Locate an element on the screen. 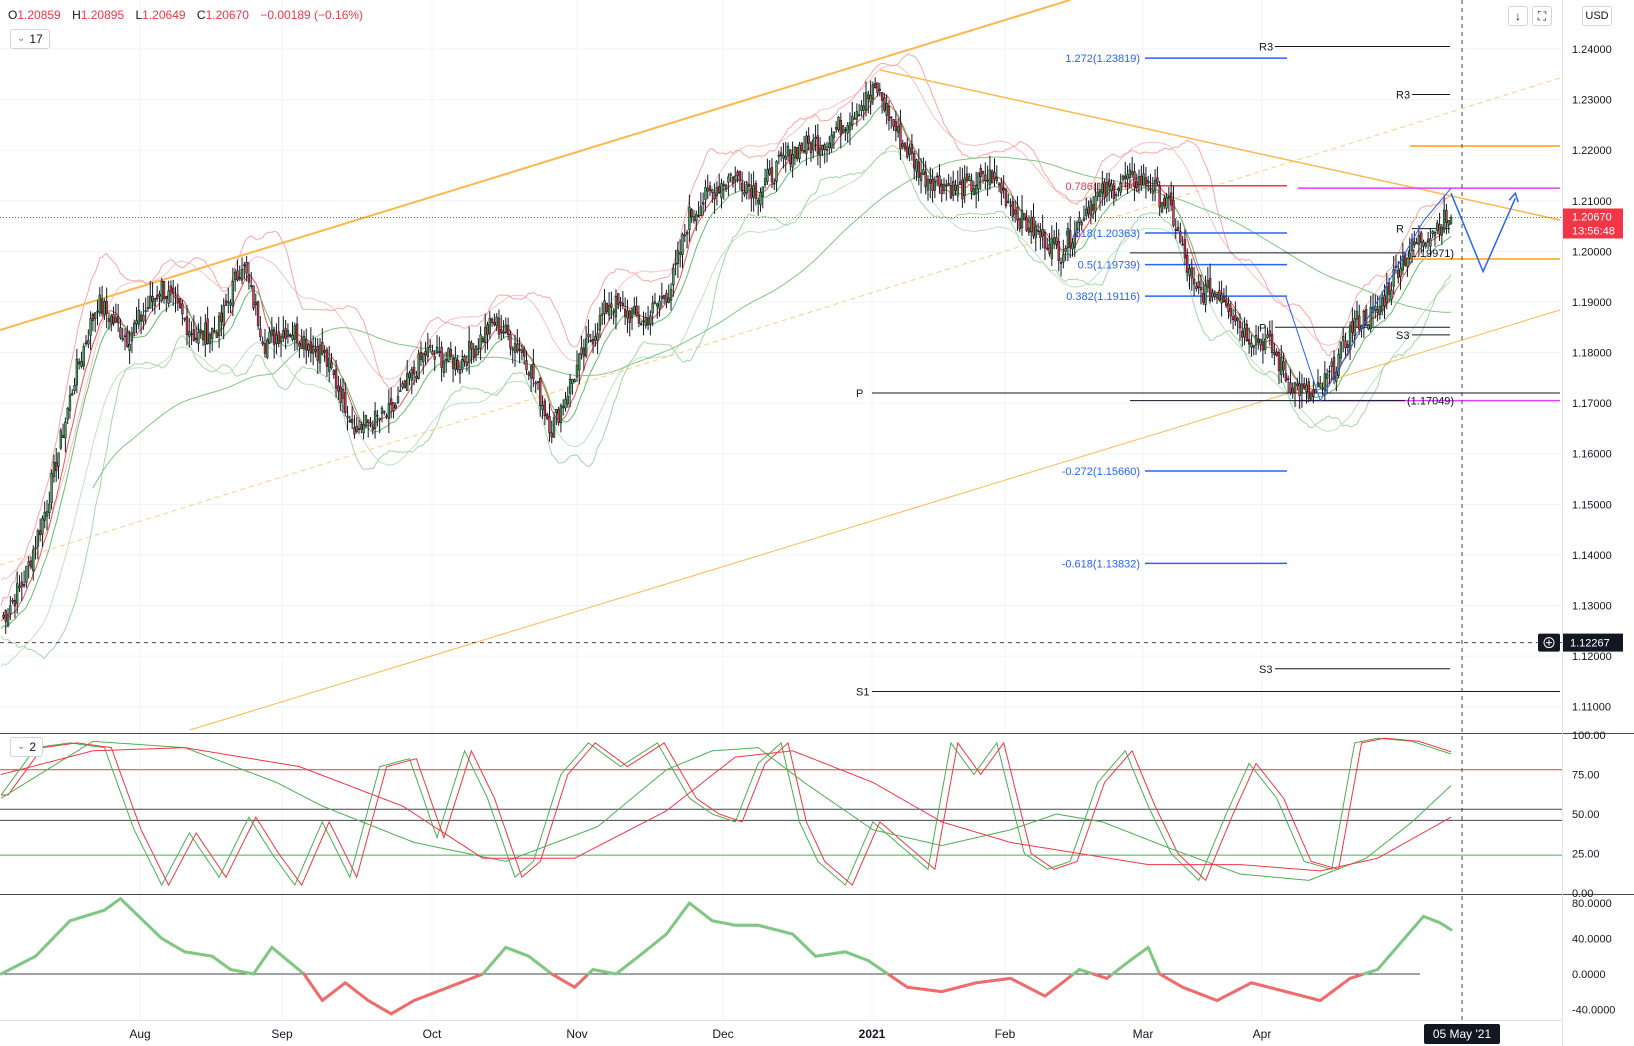 Image resolution: width=1634 pixels, height=1046 pixels. currency-selector: USD is located at coordinates (1597, 16).